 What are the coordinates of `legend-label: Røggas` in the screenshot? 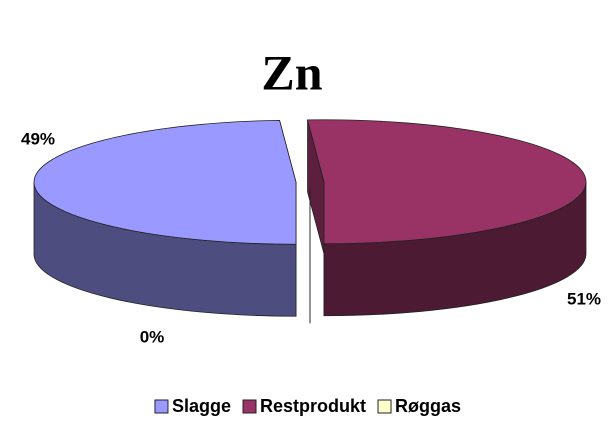 It's located at (428, 406).